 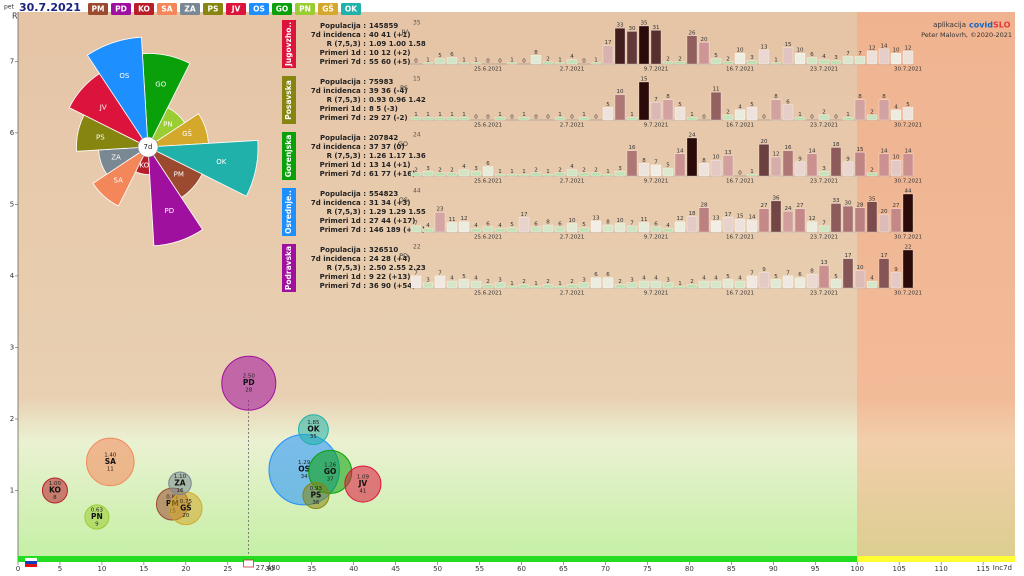 I want to click on stat-value: 326510, so click(x=383, y=250).